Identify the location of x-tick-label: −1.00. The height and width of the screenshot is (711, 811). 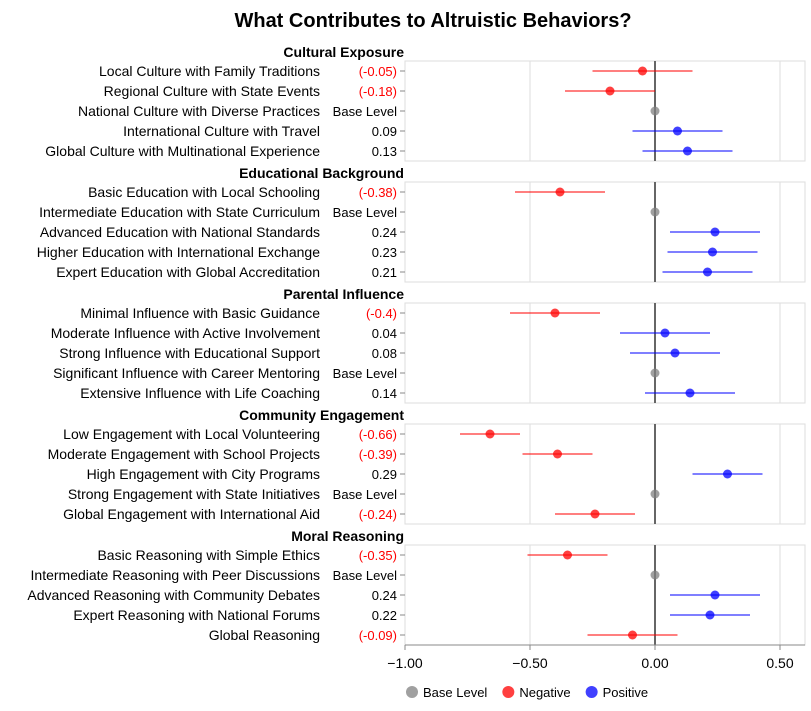
(405, 663).